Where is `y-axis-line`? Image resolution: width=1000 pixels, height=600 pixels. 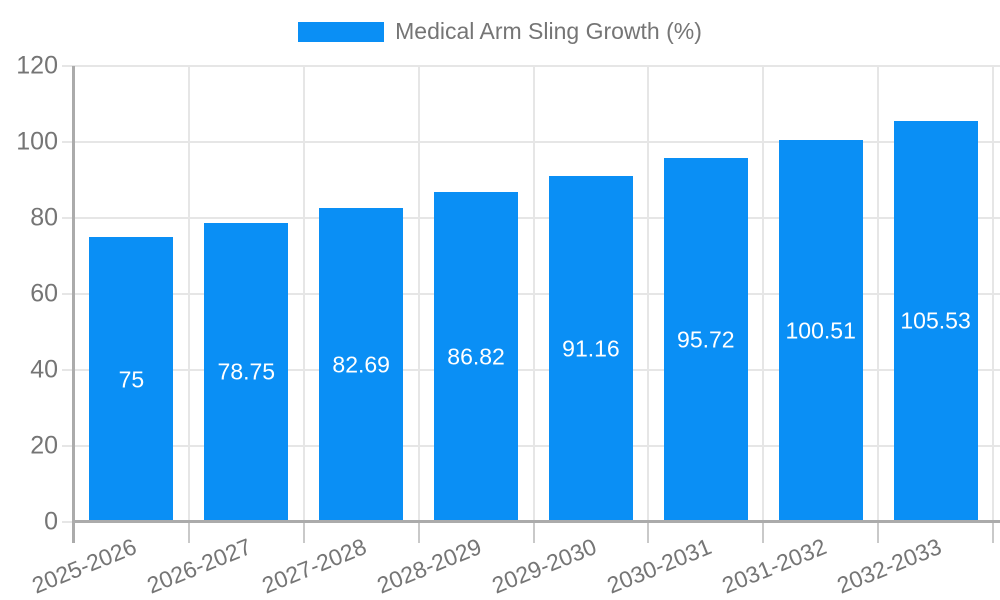
y-axis-line is located at coordinates (73, 304).